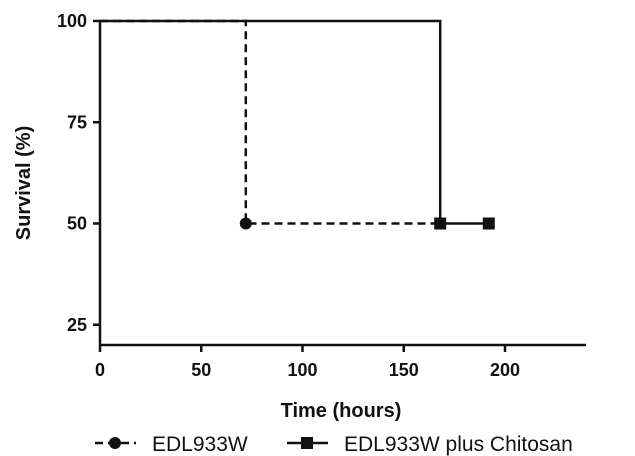 This screenshot has height=456, width=635. Describe the element at coordinates (100, 370) in the screenshot. I see `x-tick-label: 0` at that location.